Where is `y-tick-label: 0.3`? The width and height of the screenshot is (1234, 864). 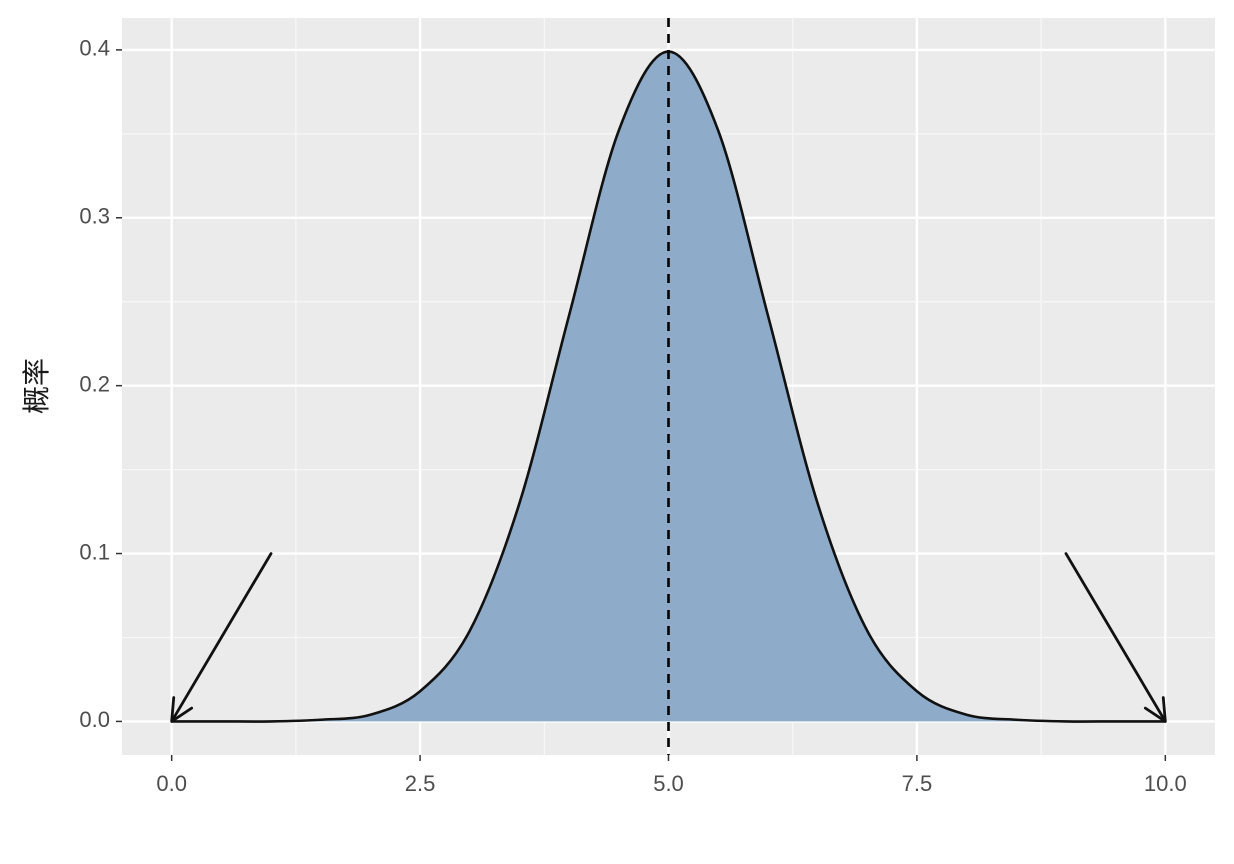 y-tick-label: 0.3 is located at coordinates (94, 216).